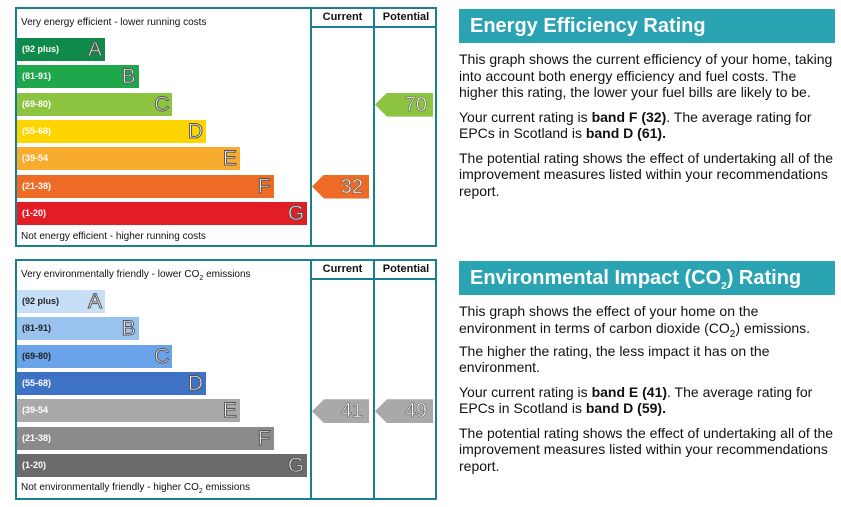 The width and height of the screenshot is (841, 507). I want to click on energy-rating-title: Energy Efficiency Rating, so click(647, 26).